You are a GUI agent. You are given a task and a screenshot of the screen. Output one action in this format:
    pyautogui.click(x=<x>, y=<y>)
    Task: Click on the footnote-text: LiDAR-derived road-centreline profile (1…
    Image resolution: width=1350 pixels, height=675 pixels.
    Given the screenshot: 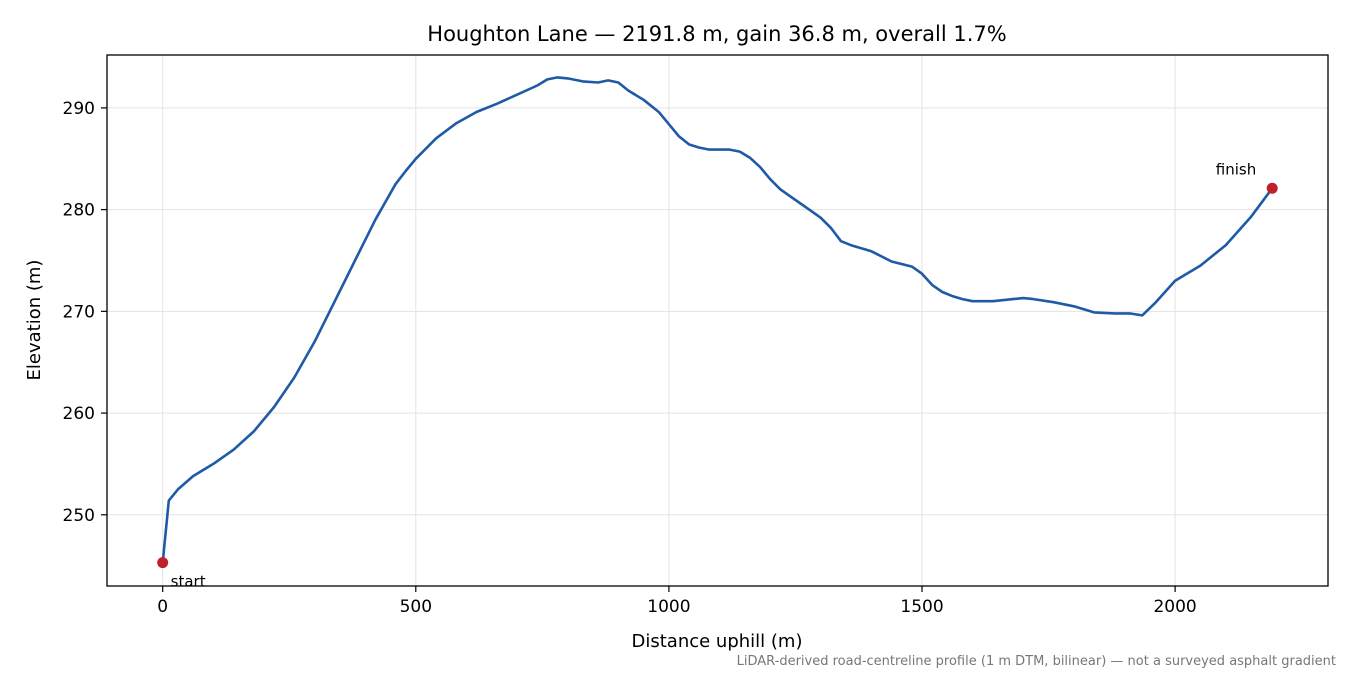 What is the action you would take?
    pyautogui.click(x=1036, y=661)
    